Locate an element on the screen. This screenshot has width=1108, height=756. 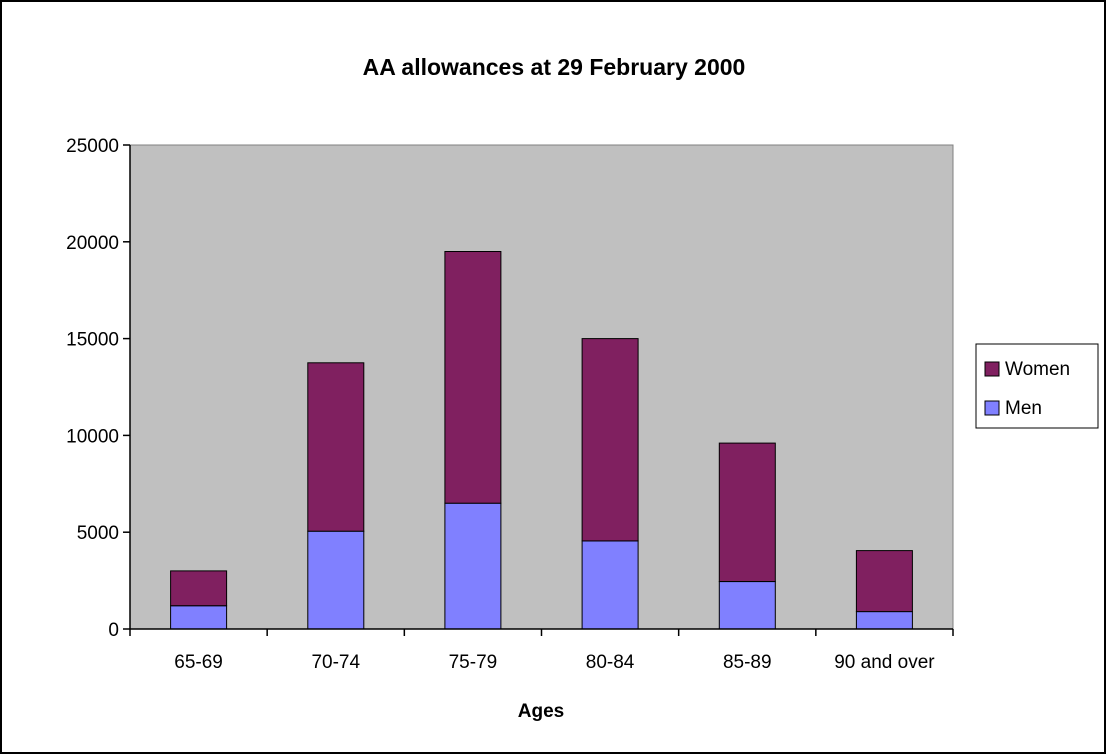
x-tick-label: 70-74 is located at coordinates (335, 662).